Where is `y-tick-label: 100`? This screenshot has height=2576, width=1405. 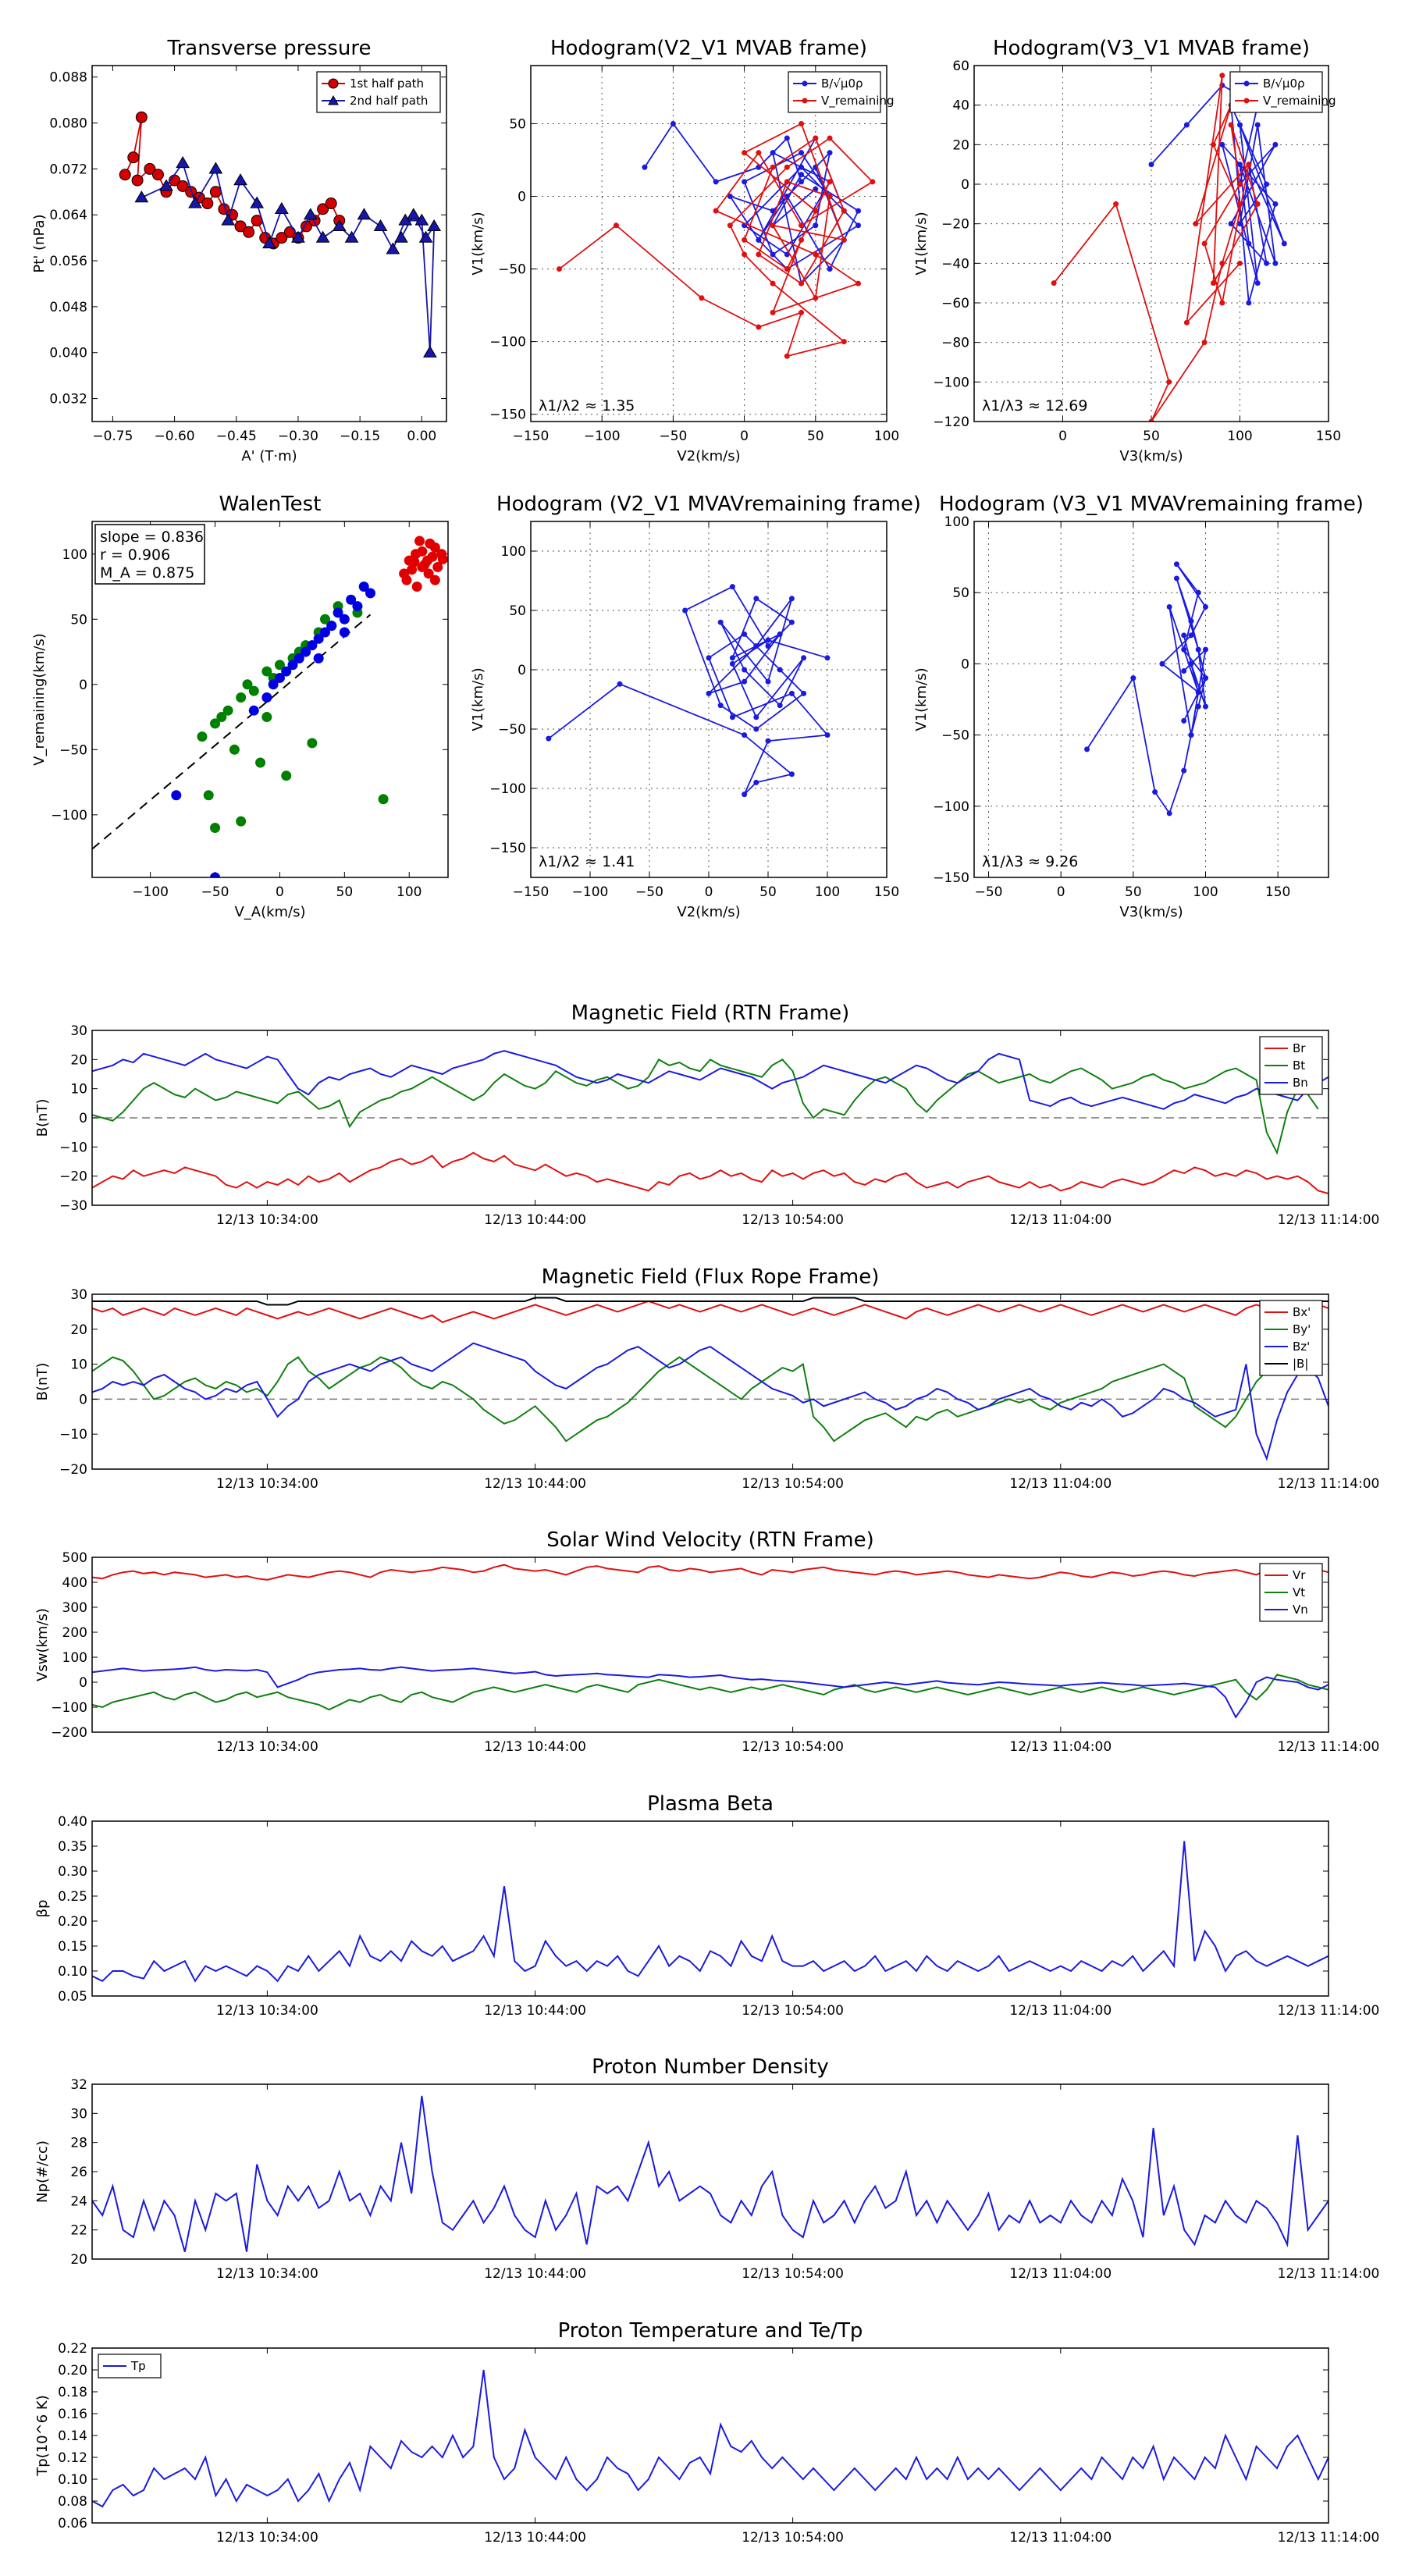 y-tick-label: 100 is located at coordinates (957, 522).